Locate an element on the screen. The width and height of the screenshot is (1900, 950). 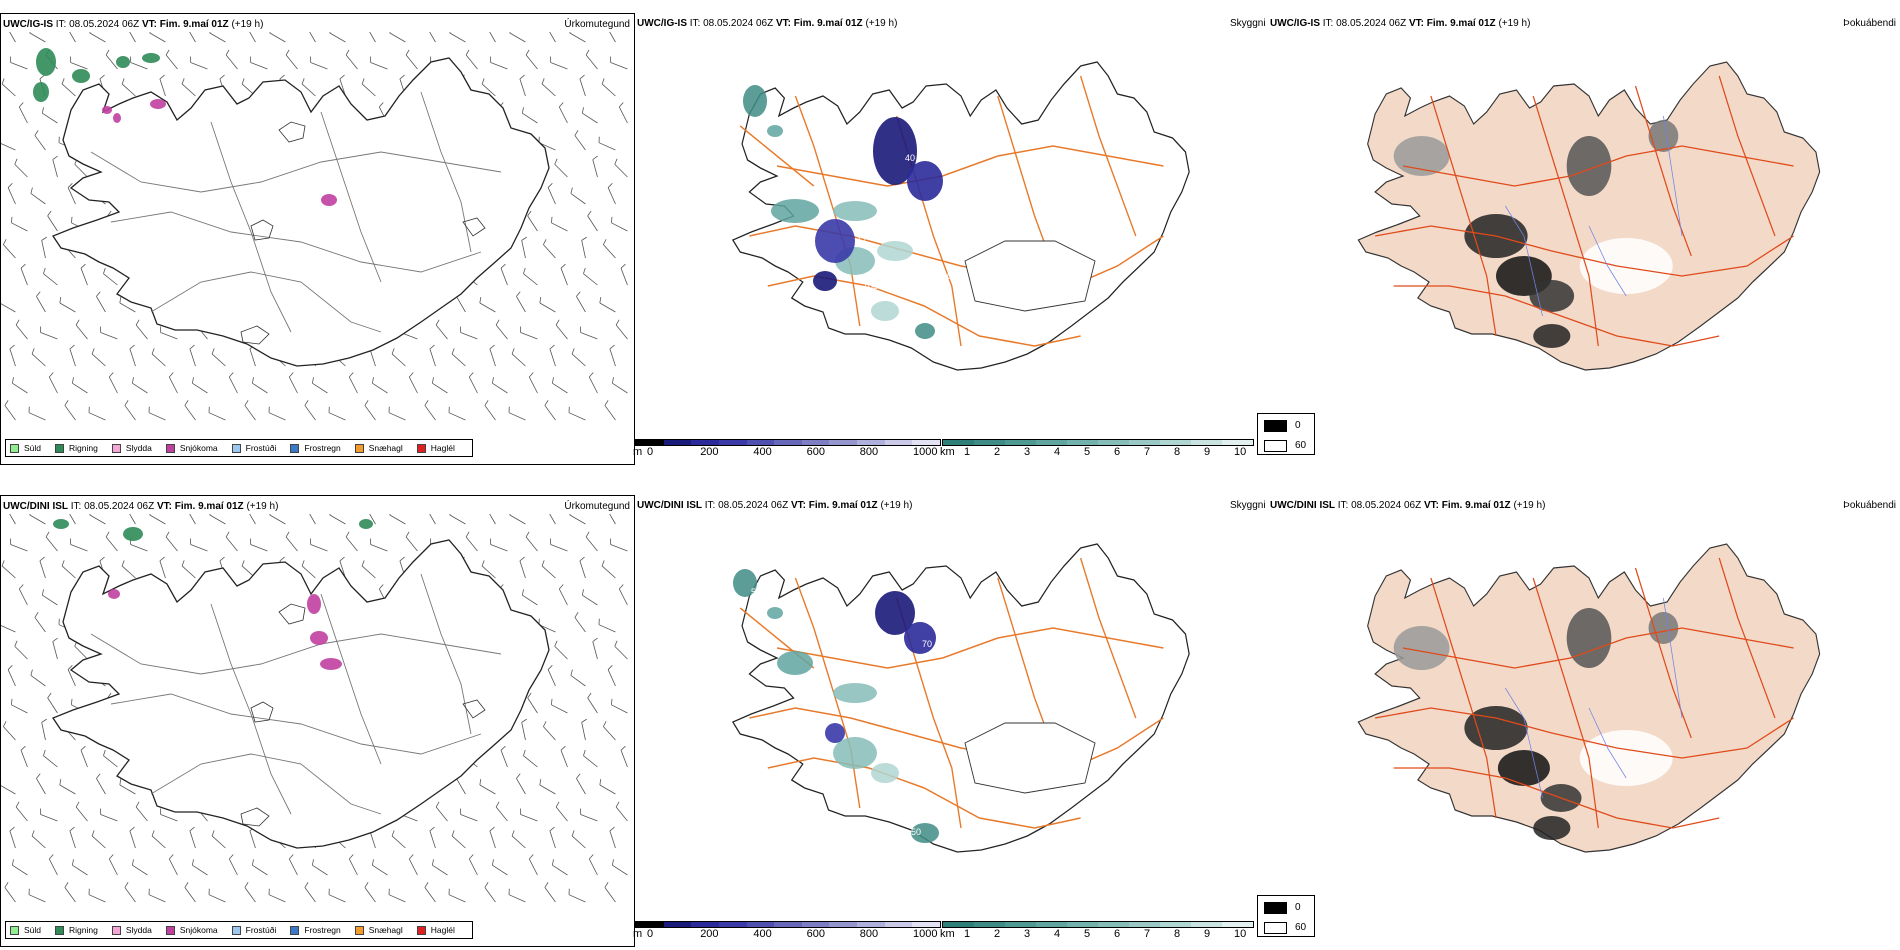
legend-item: Frostúði is located at coordinates (254, 448).